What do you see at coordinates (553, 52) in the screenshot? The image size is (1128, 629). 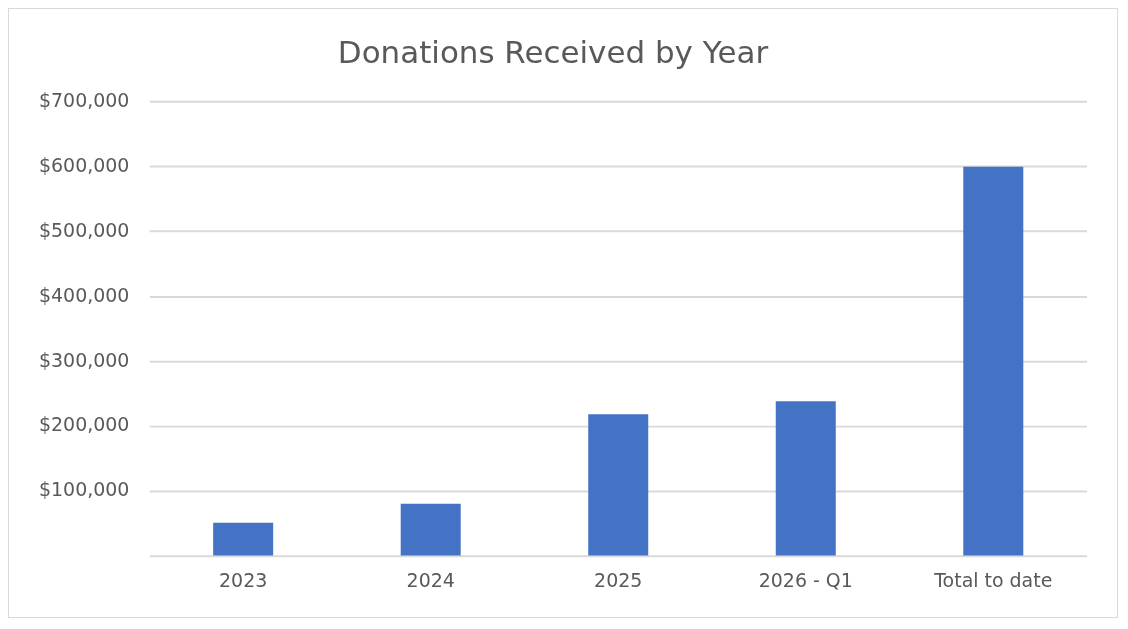 I see `chart-title: Donations Received by Year` at bounding box center [553, 52].